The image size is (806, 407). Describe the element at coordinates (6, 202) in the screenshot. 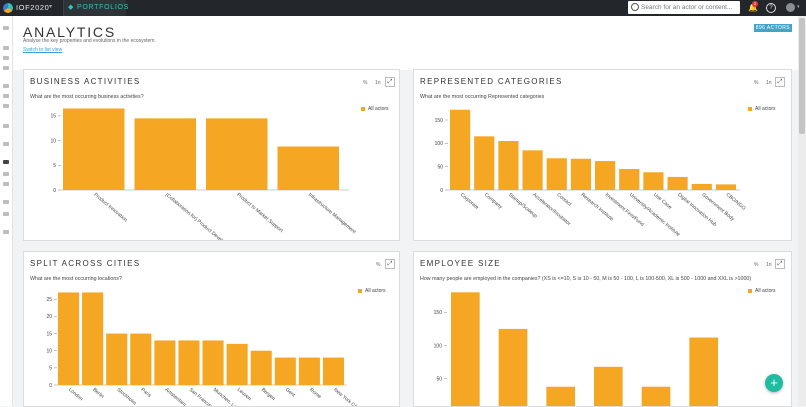

I see `sidebar-item-settings-icon` at that location.